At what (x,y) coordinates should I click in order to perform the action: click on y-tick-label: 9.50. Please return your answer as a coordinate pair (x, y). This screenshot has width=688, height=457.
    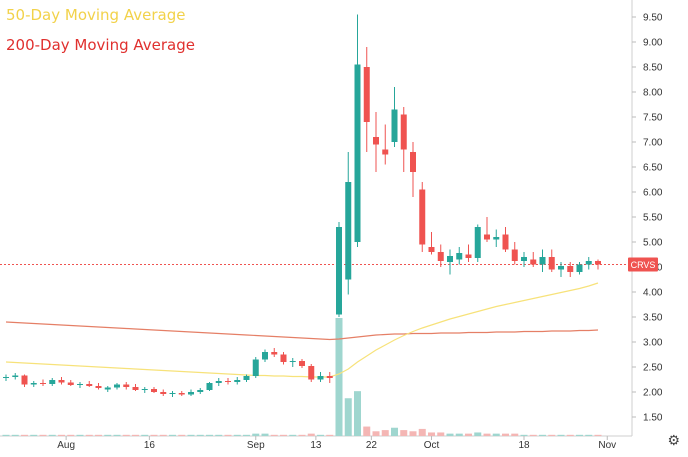
    Looking at the image, I should click on (653, 18).